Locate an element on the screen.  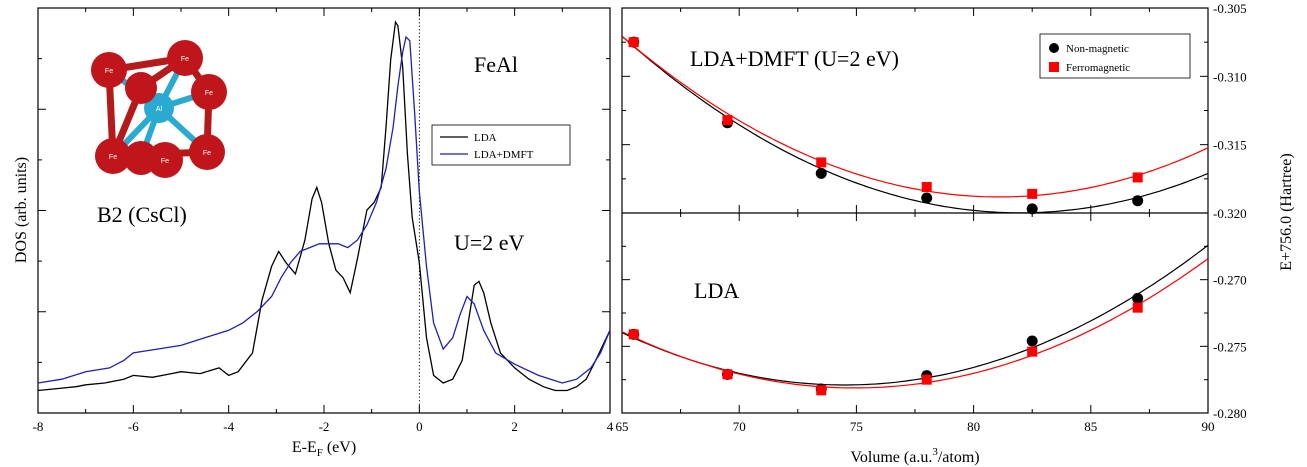
y-tick-label: -0.275 is located at coordinates (1230, 346).